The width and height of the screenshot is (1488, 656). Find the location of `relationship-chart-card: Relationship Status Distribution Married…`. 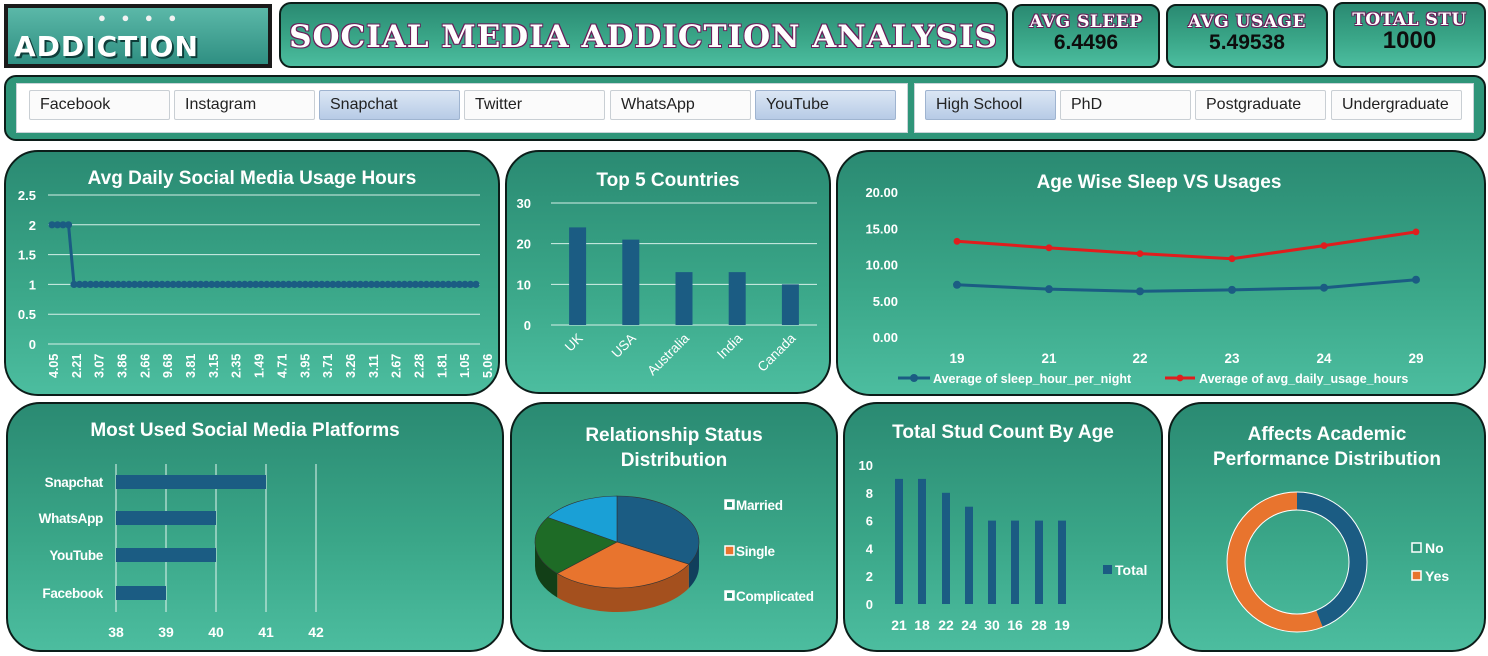

relationship-chart-card: Relationship Status Distribution Married… is located at coordinates (674, 527).